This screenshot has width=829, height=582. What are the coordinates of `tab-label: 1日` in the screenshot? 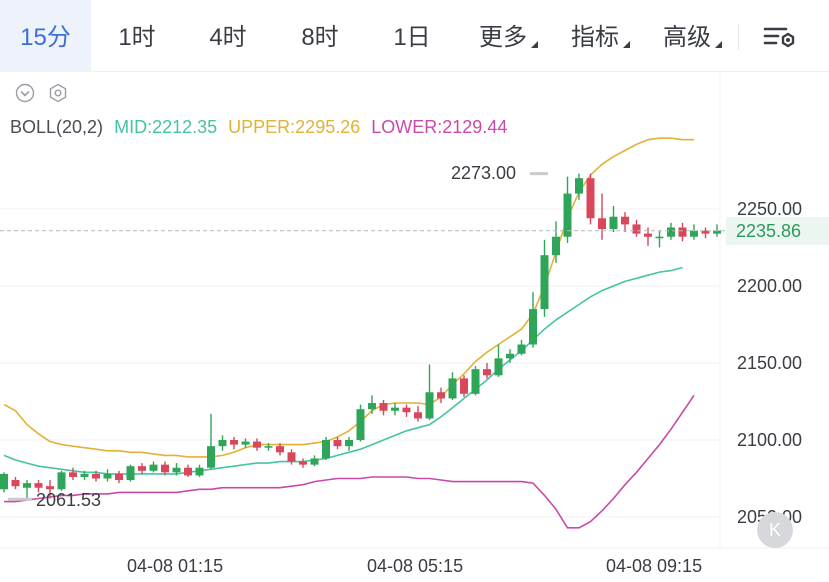 It's located at (412, 37).